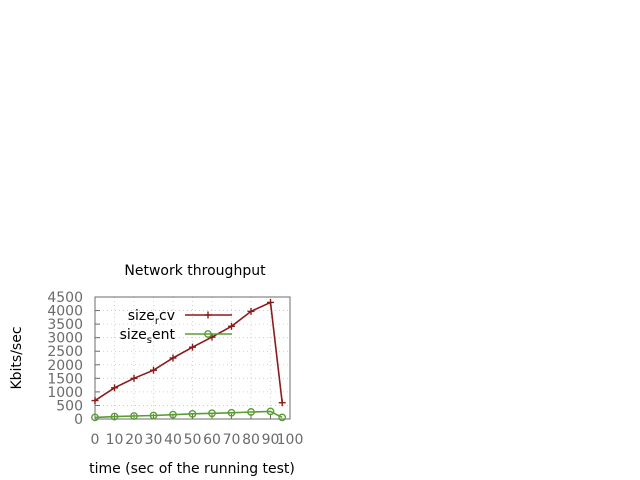 Image resolution: width=640 pixels, height=480 pixels. I want to click on series-size_rcv, so click(188, 352).